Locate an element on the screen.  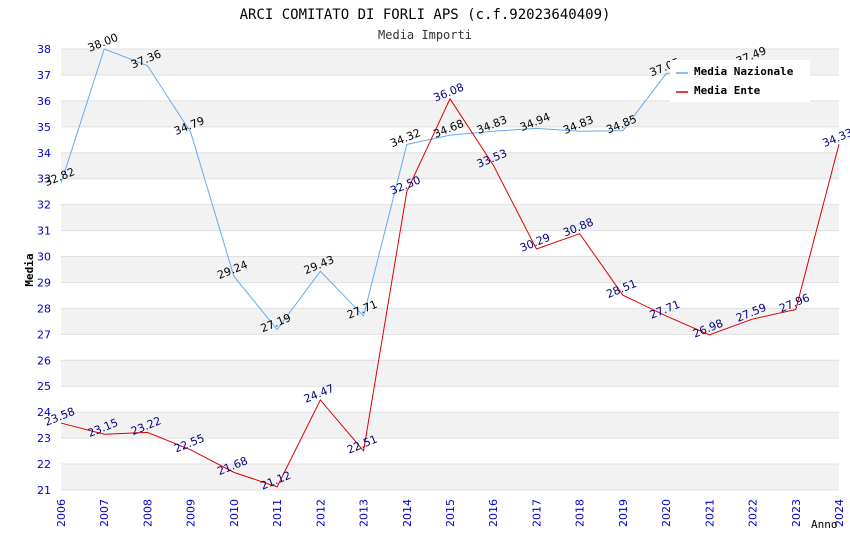
x-tick-label: 2016 is located at coordinates (493, 513).